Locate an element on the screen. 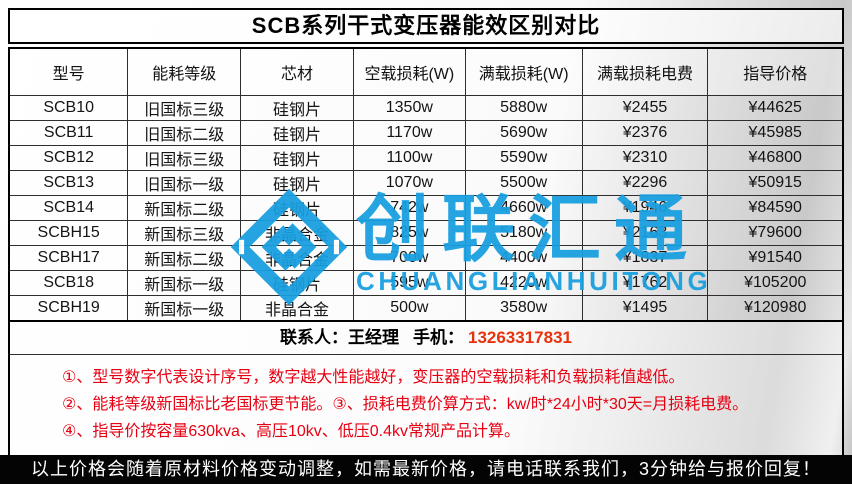 The width and height of the screenshot is (852, 484). table-cell: ¥2163 is located at coordinates (645, 233).